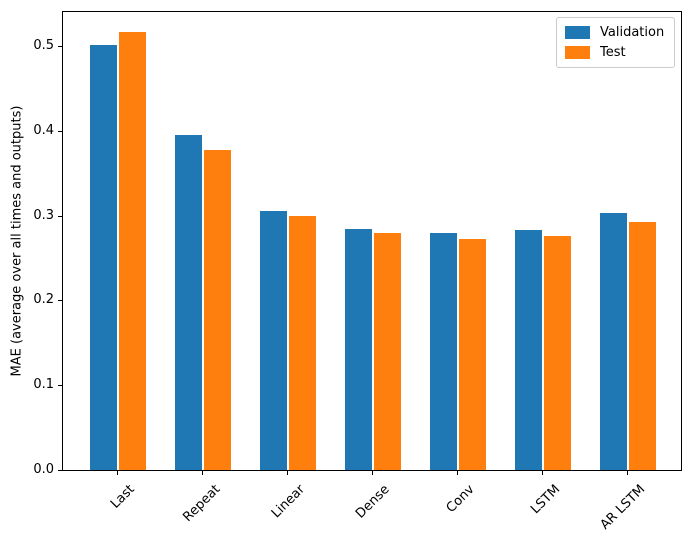 This screenshot has width=691, height=544. Describe the element at coordinates (104, 257) in the screenshot. I see `bar-validation-last` at that location.